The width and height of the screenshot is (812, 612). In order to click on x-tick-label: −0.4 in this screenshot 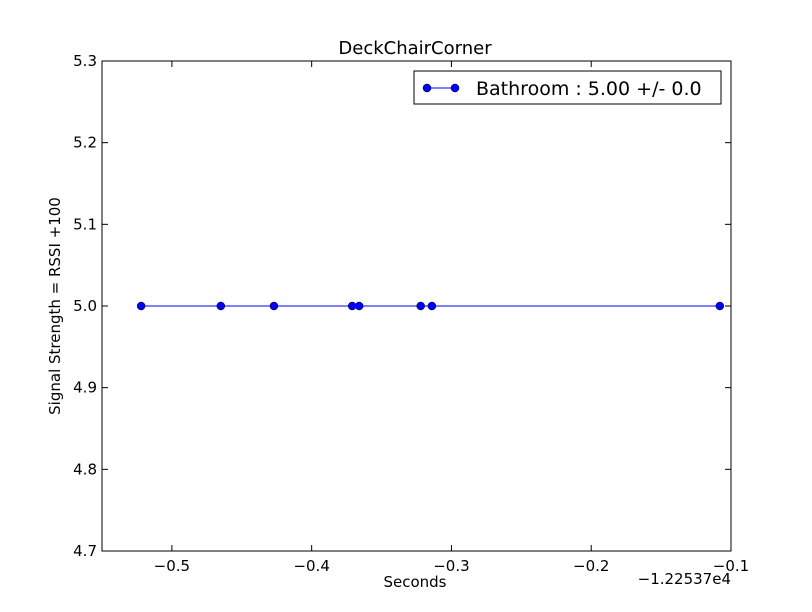, I will do `click(311, 566)`.